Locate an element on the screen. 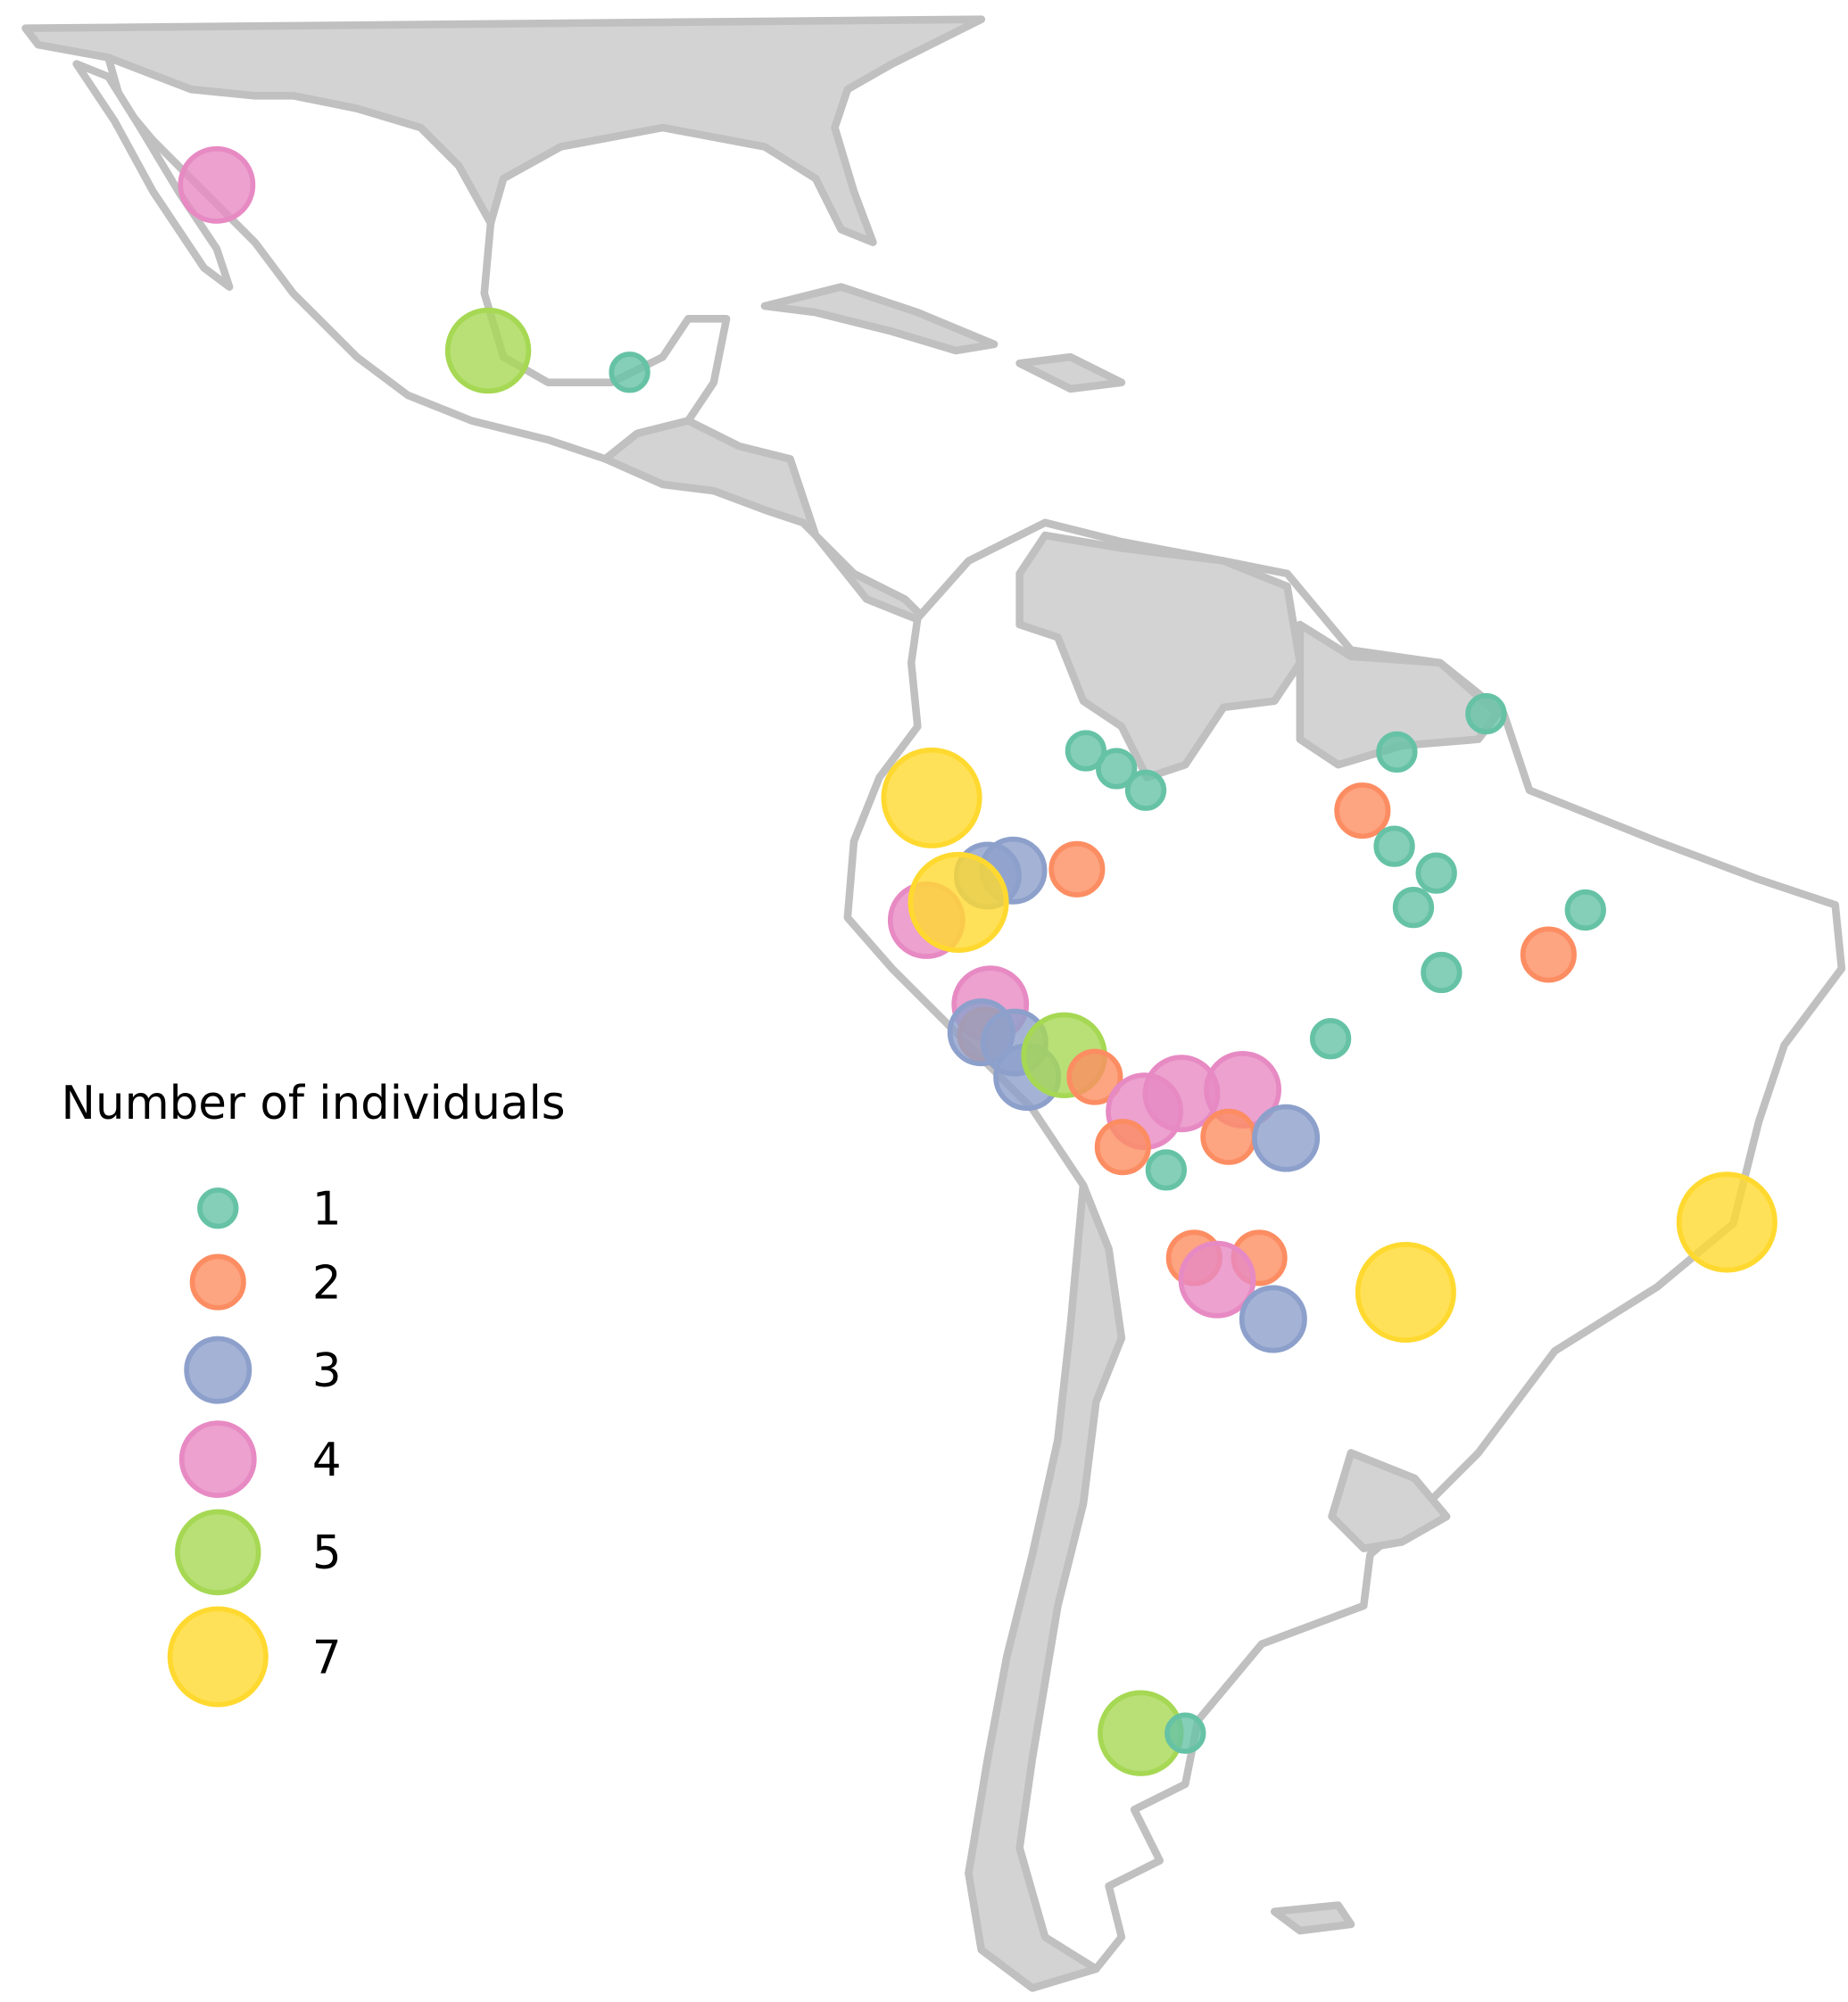 The height and width of the screenshot is (2002, 1848). land-falklands is located at coordinates (1312, 1918).